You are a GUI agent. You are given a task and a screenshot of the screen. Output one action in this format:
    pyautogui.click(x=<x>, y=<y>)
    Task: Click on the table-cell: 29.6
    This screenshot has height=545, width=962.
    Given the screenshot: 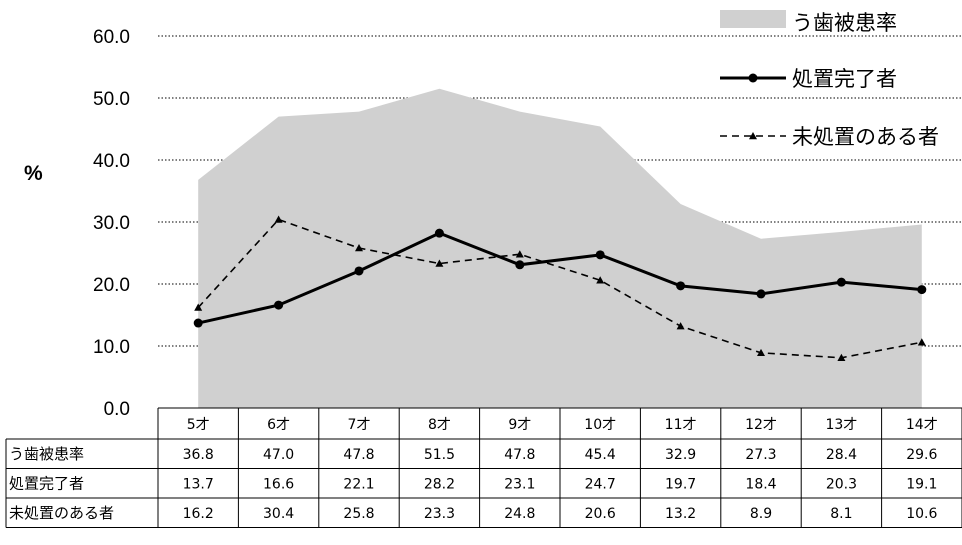 What is the action you would take?
    pyautogui.click(x=921, y=455)
    